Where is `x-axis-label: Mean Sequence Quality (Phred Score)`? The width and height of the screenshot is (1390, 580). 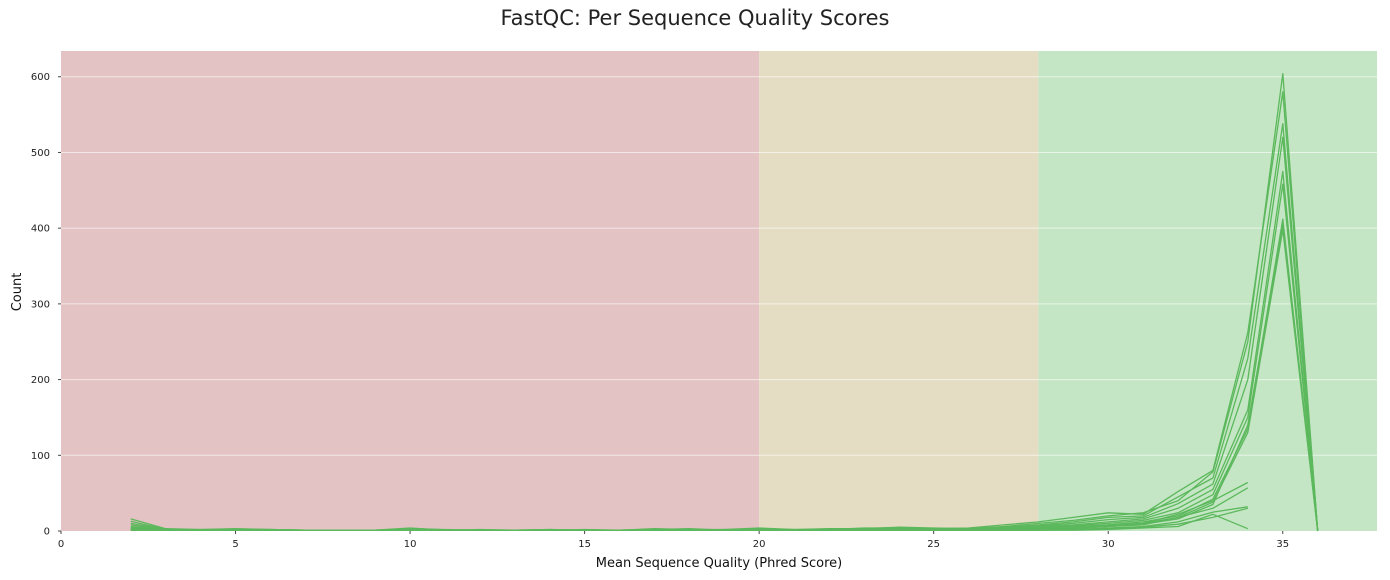
x-axis-label: Mean Sequence Quality (Phred Score) is located at coordinates (719, 563).